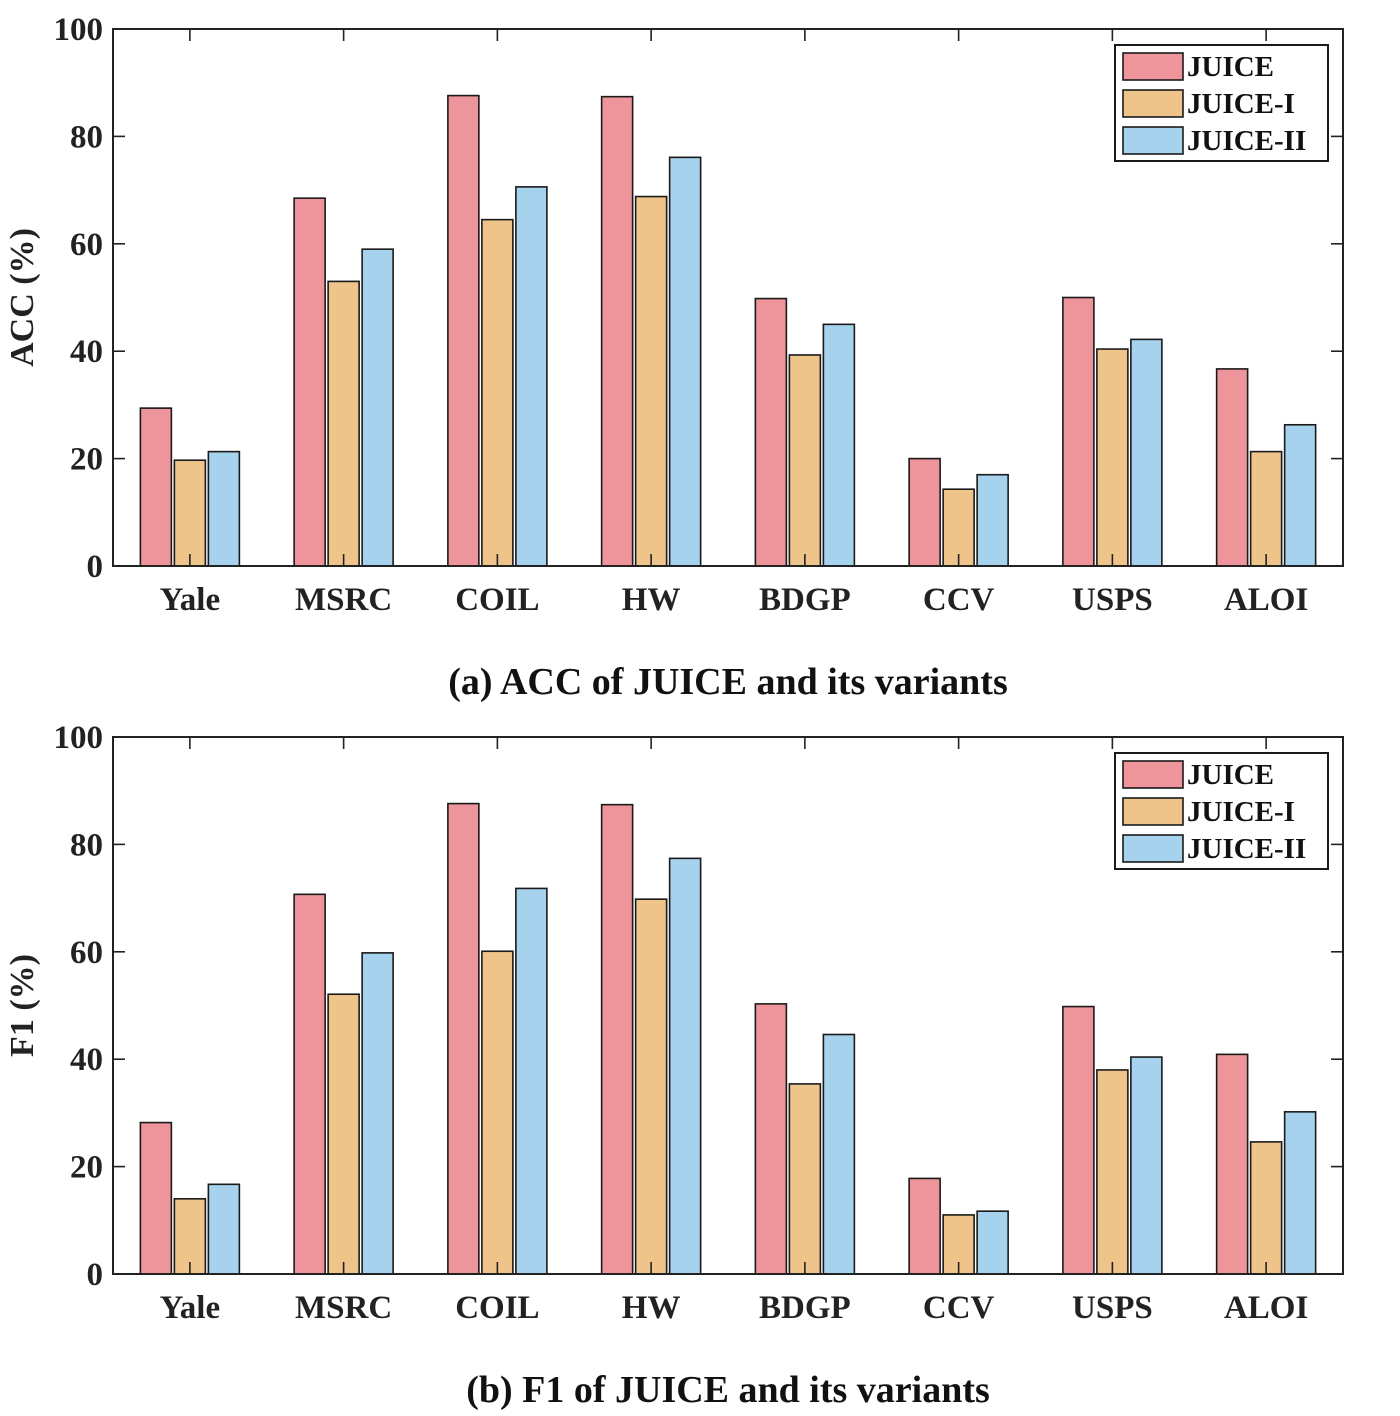  I want to click on chart-caption: (b) F1 of JUICE and its variants, so click(728, 1390).